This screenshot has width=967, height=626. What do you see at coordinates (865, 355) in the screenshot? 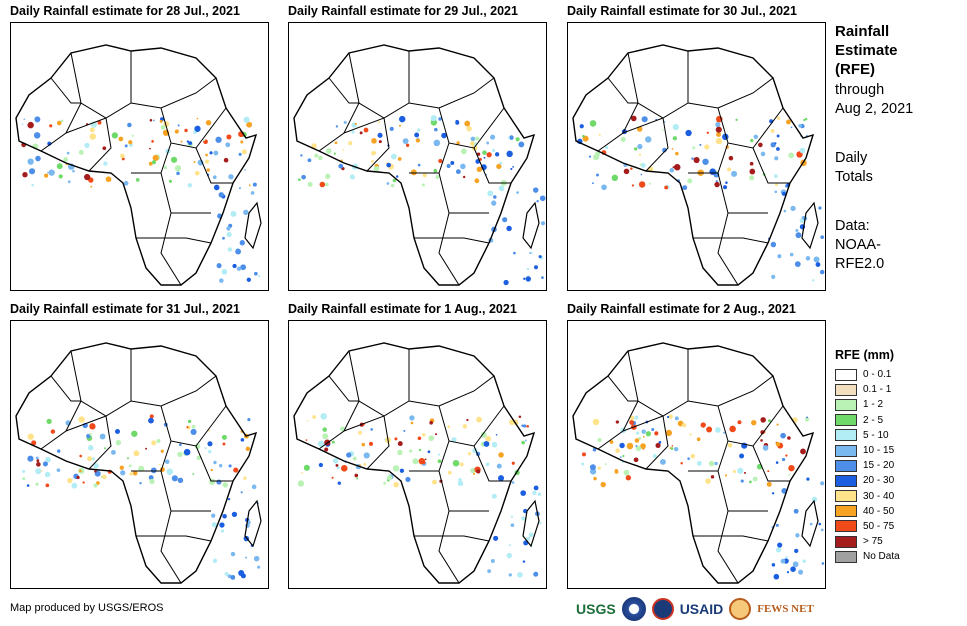
I see `legend-title: RFE (mm)` at bounding box center [865, 355].